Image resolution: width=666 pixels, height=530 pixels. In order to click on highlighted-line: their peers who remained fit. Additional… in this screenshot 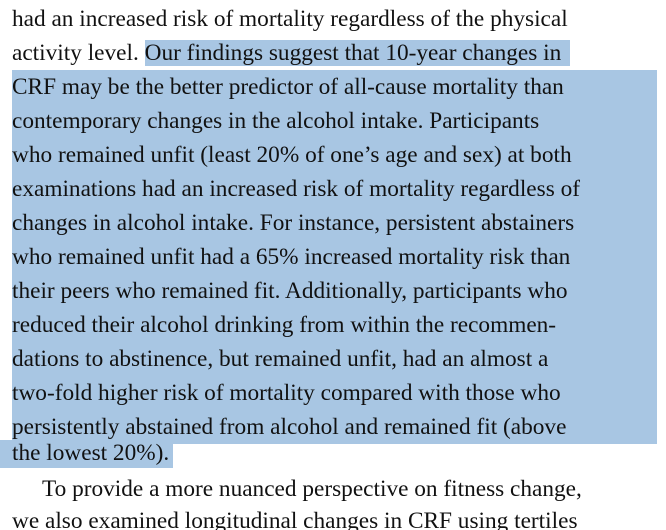, I will do `click(290, 291)`.